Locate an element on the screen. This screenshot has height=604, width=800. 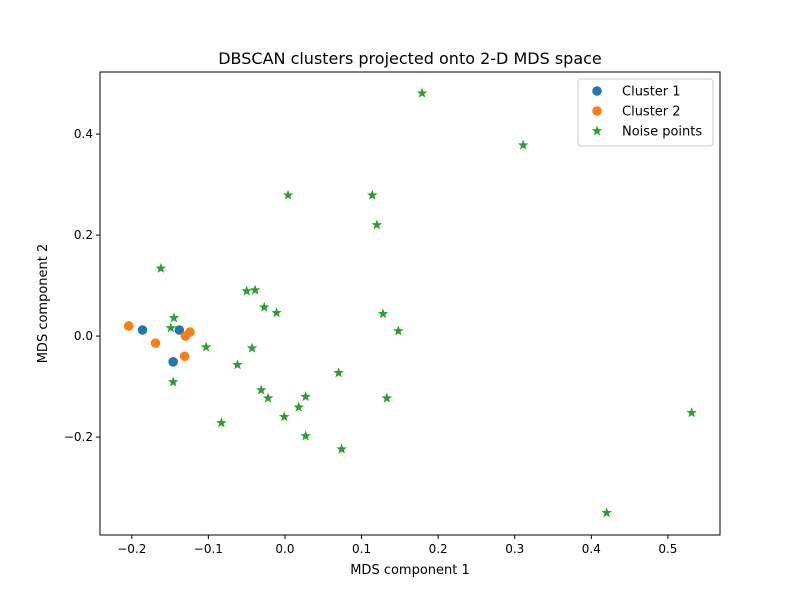
x-tick-label: 0.2 is located at coordinates (438, 549).